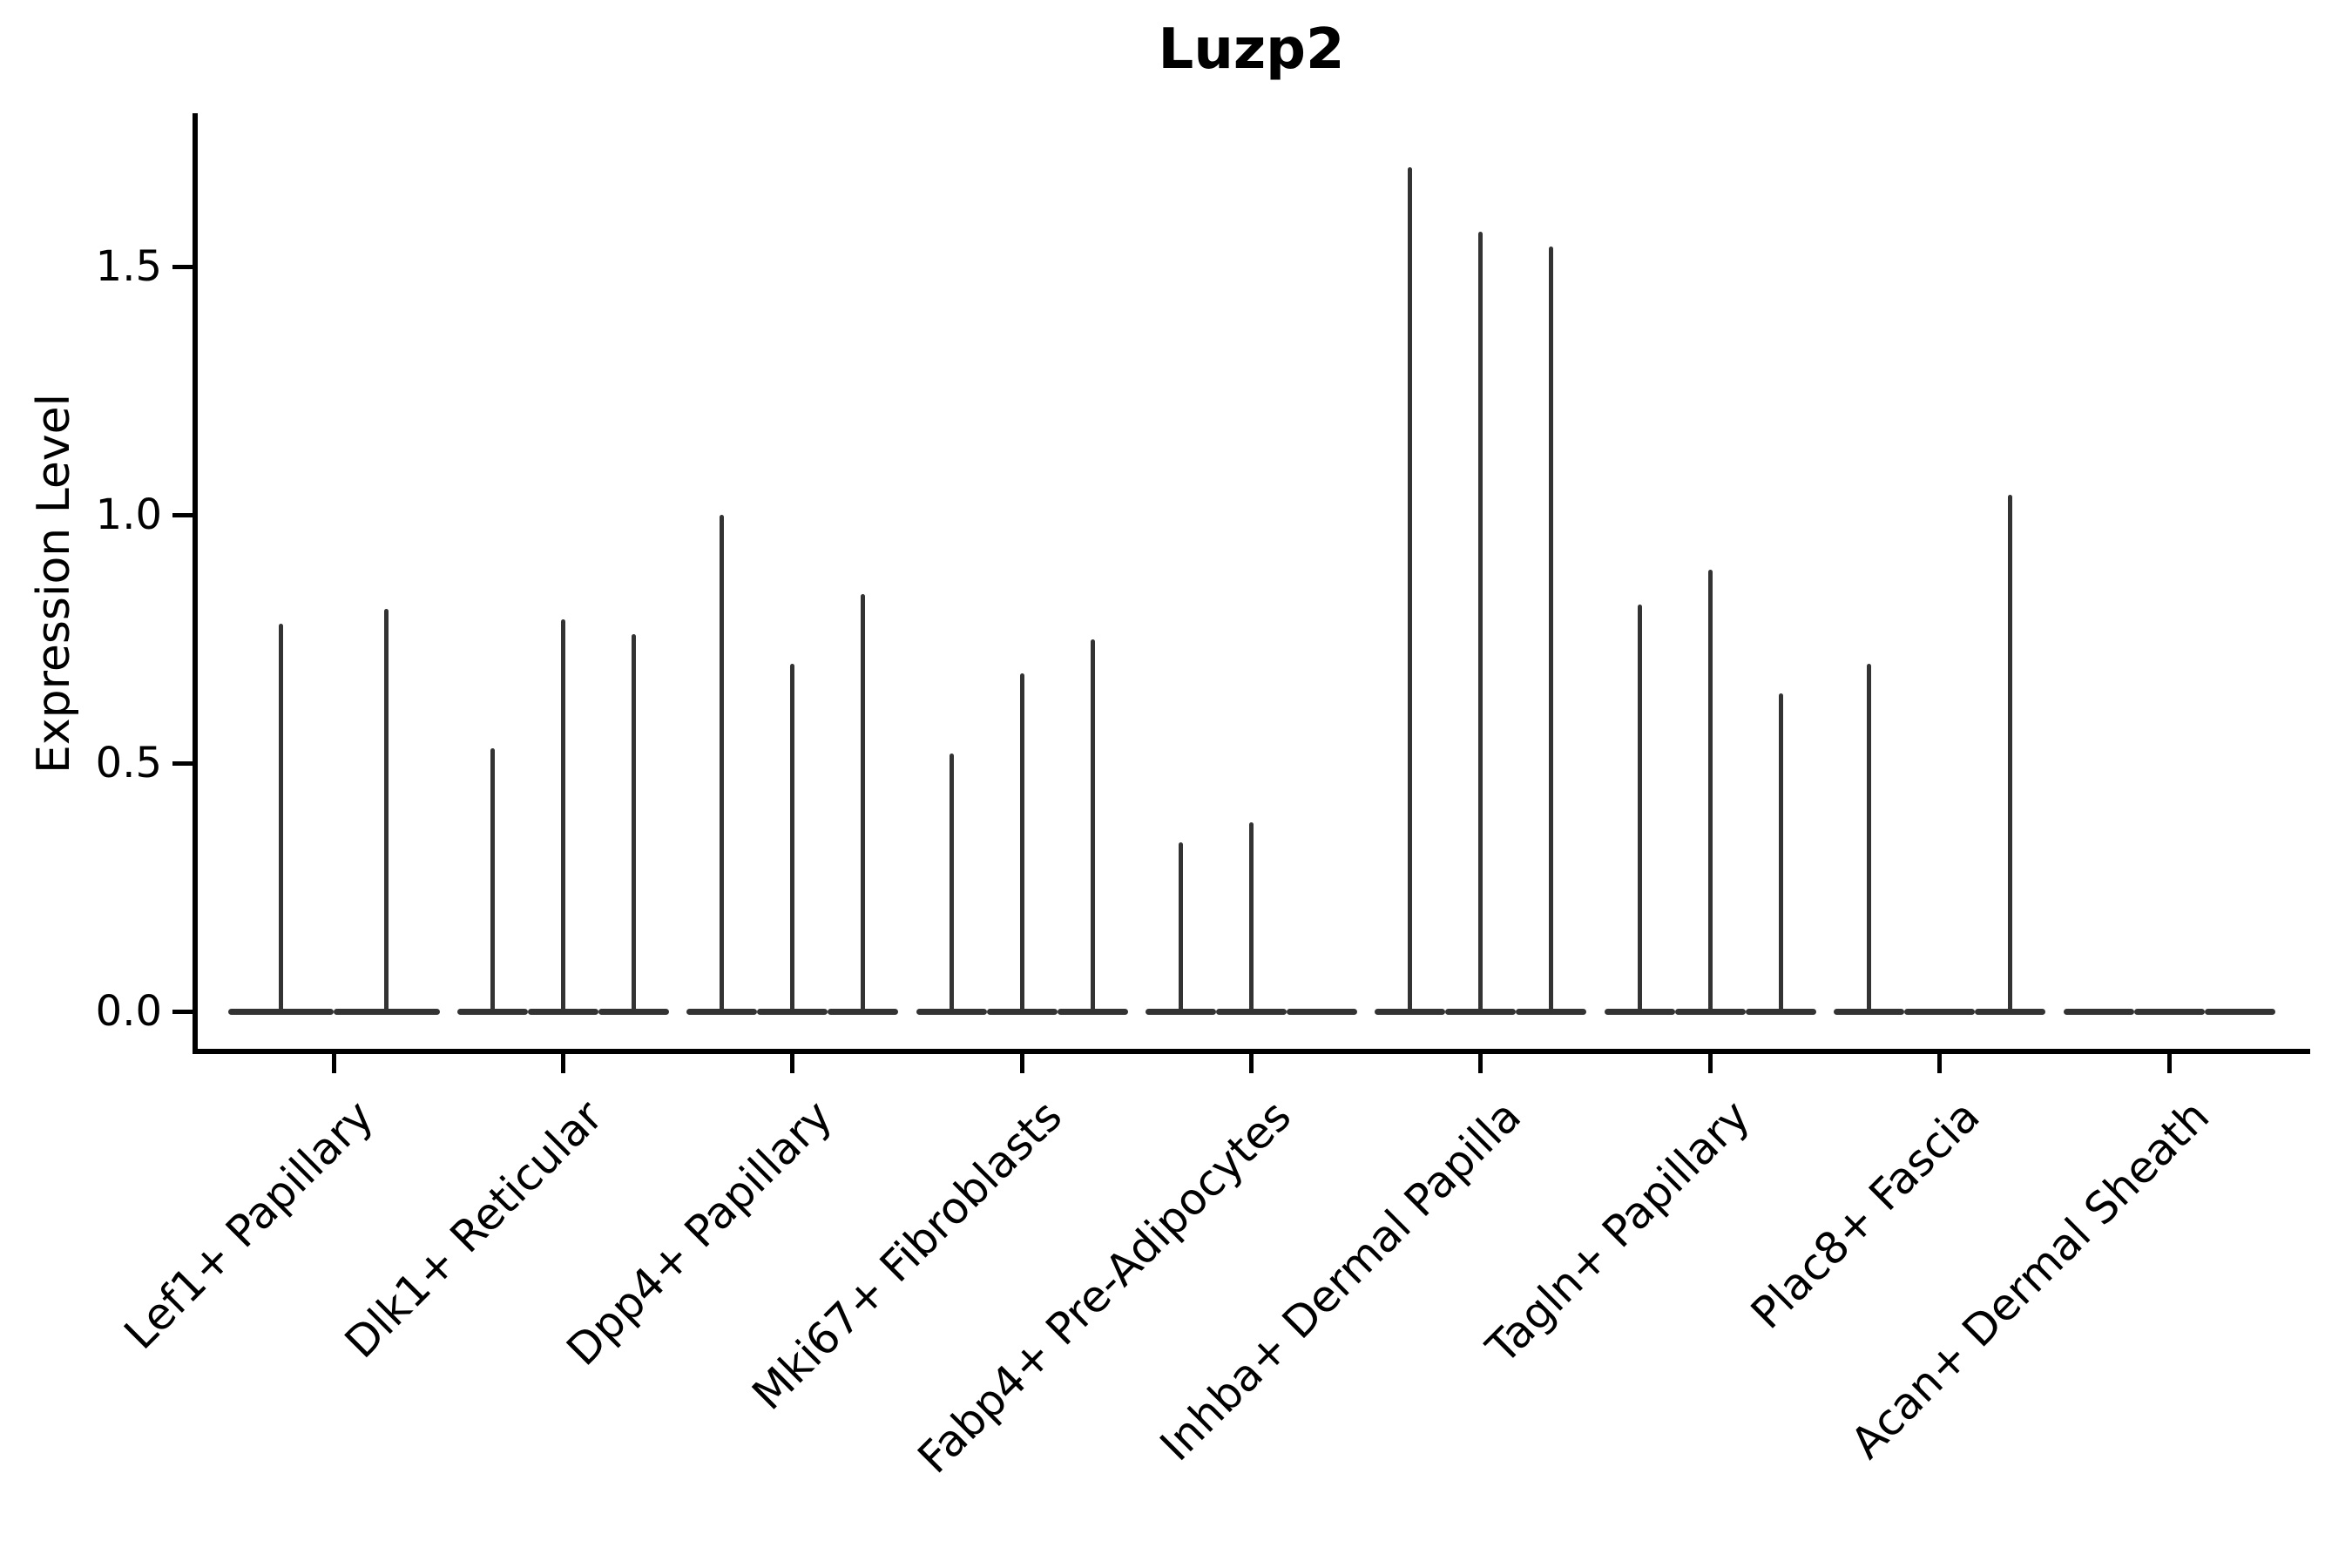  What do you see at coordinates (1105, 1287) in the screenshot?
I see `x-axis-category-label: Fabp4+ Pre-Adipocytes` at bounding box center [1105, 1287].